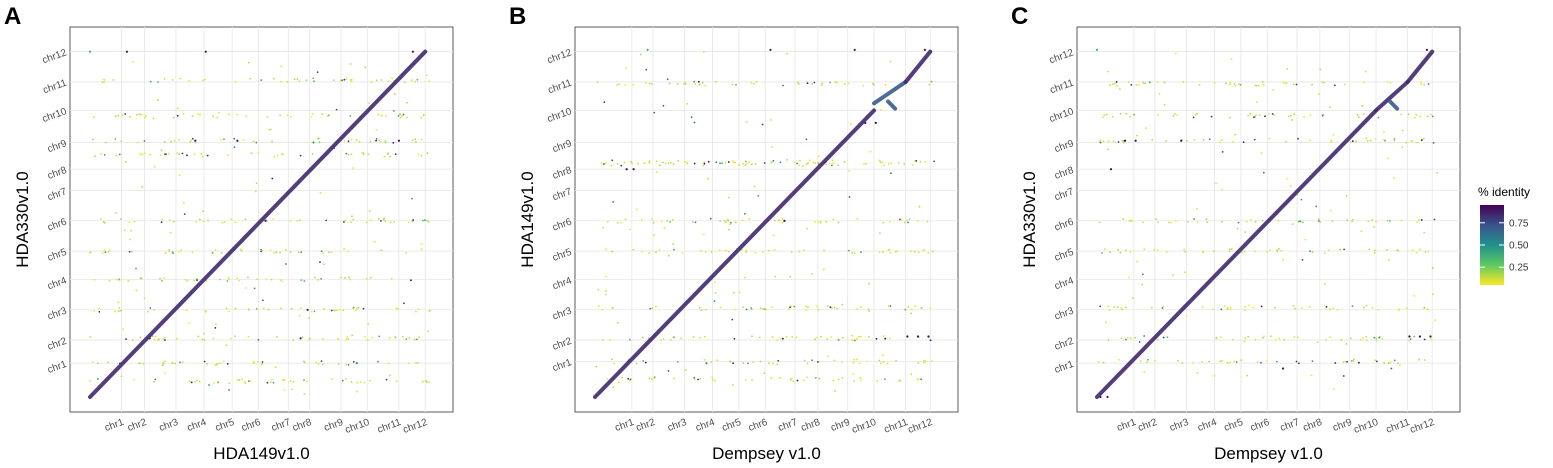 Image resolution: width=1553 pixels, height=468 pixels. What do you see at coordinates (1290, 425) in the screenshot?
I see `x-tick-label: chr7` at bounding box center [1290, 425].